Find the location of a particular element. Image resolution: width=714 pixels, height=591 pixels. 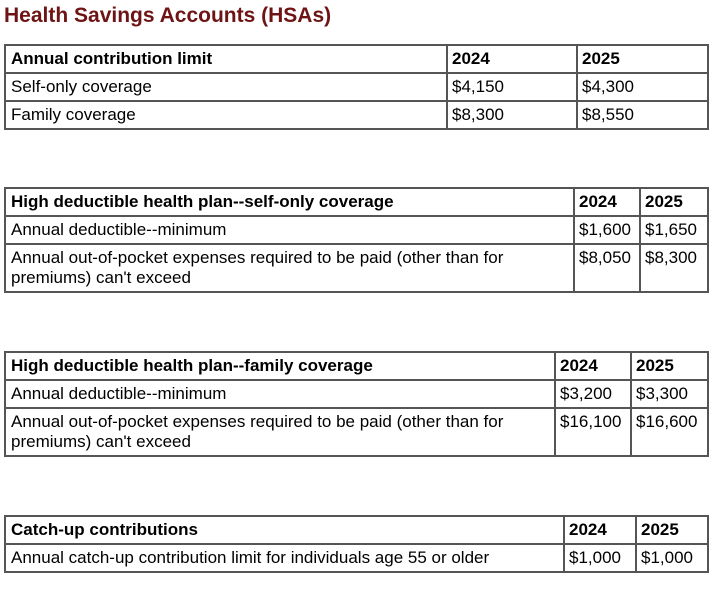

table-header-label: Annual contribution limit is located at coordinates (226, 59).